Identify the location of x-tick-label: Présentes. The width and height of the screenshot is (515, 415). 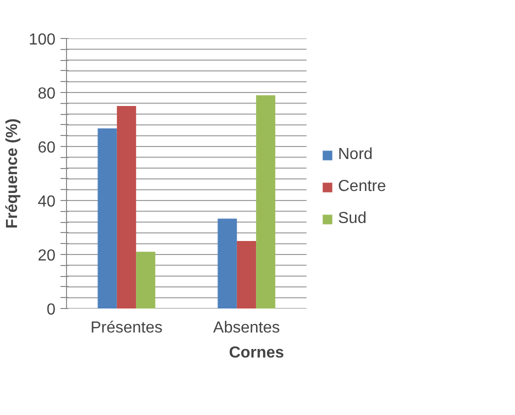
(126, 328).